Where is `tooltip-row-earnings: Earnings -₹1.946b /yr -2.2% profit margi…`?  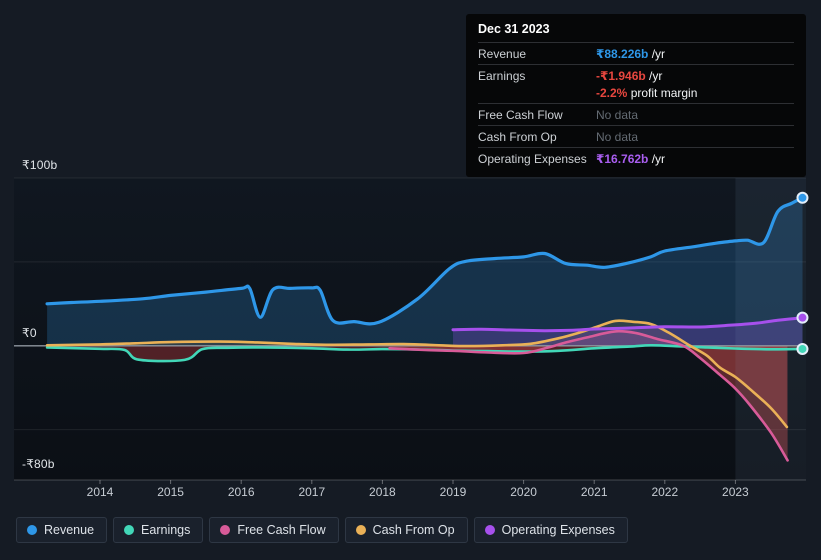
tooltip-row-earnings: Earnings -₹1.946b /yr -2.2% profit margi… is located at coordinates (636, 84).